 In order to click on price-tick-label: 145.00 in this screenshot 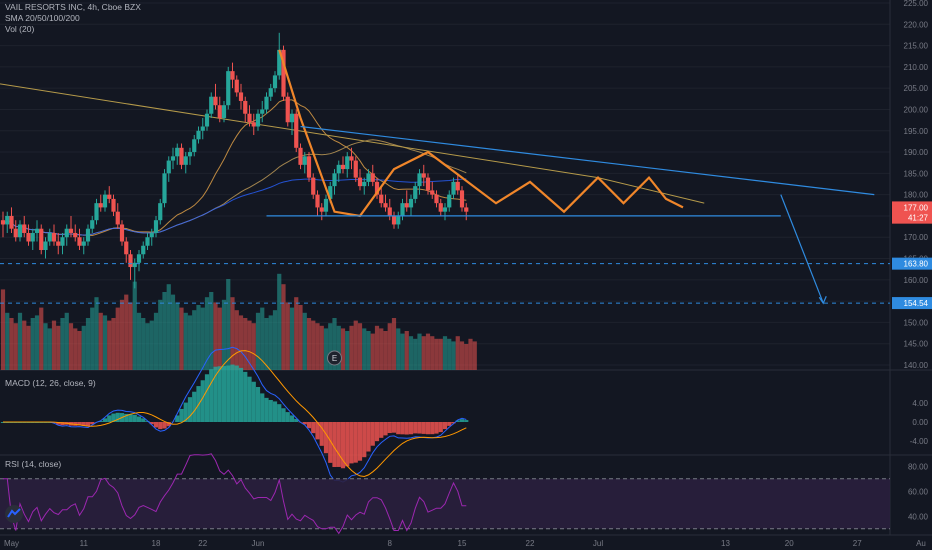, I will do `click(916, 344)`.